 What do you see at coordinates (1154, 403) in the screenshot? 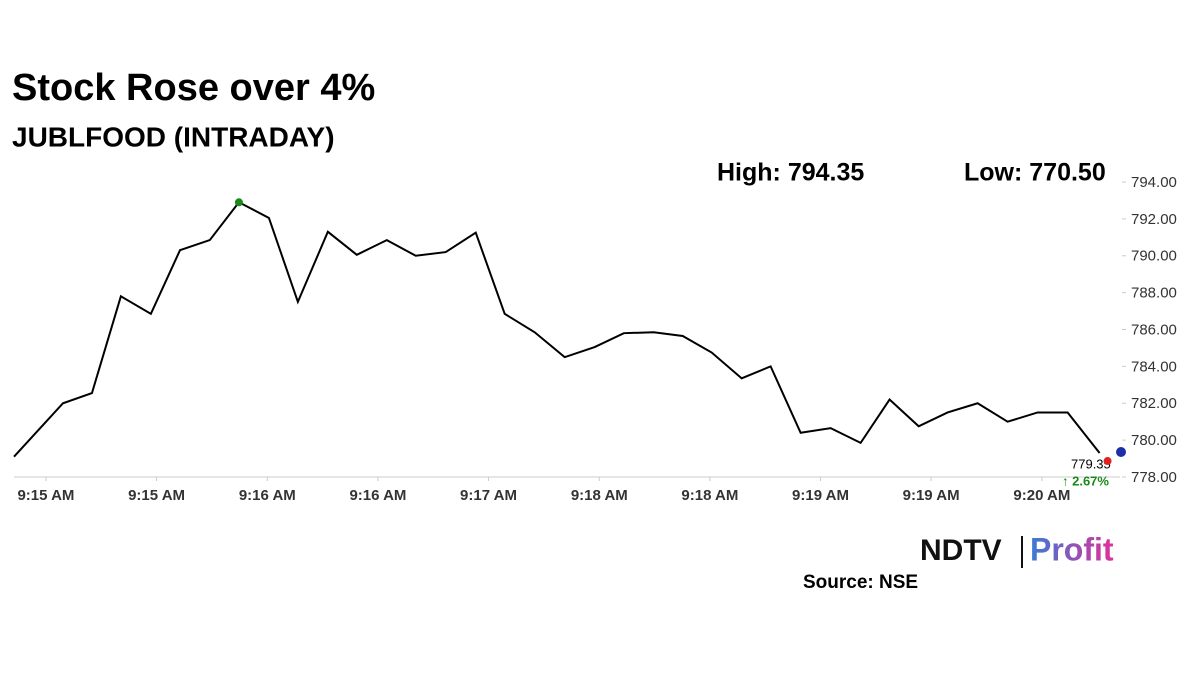
I see `y-tick-label: 782.00` at bounding box center [1154, 403].